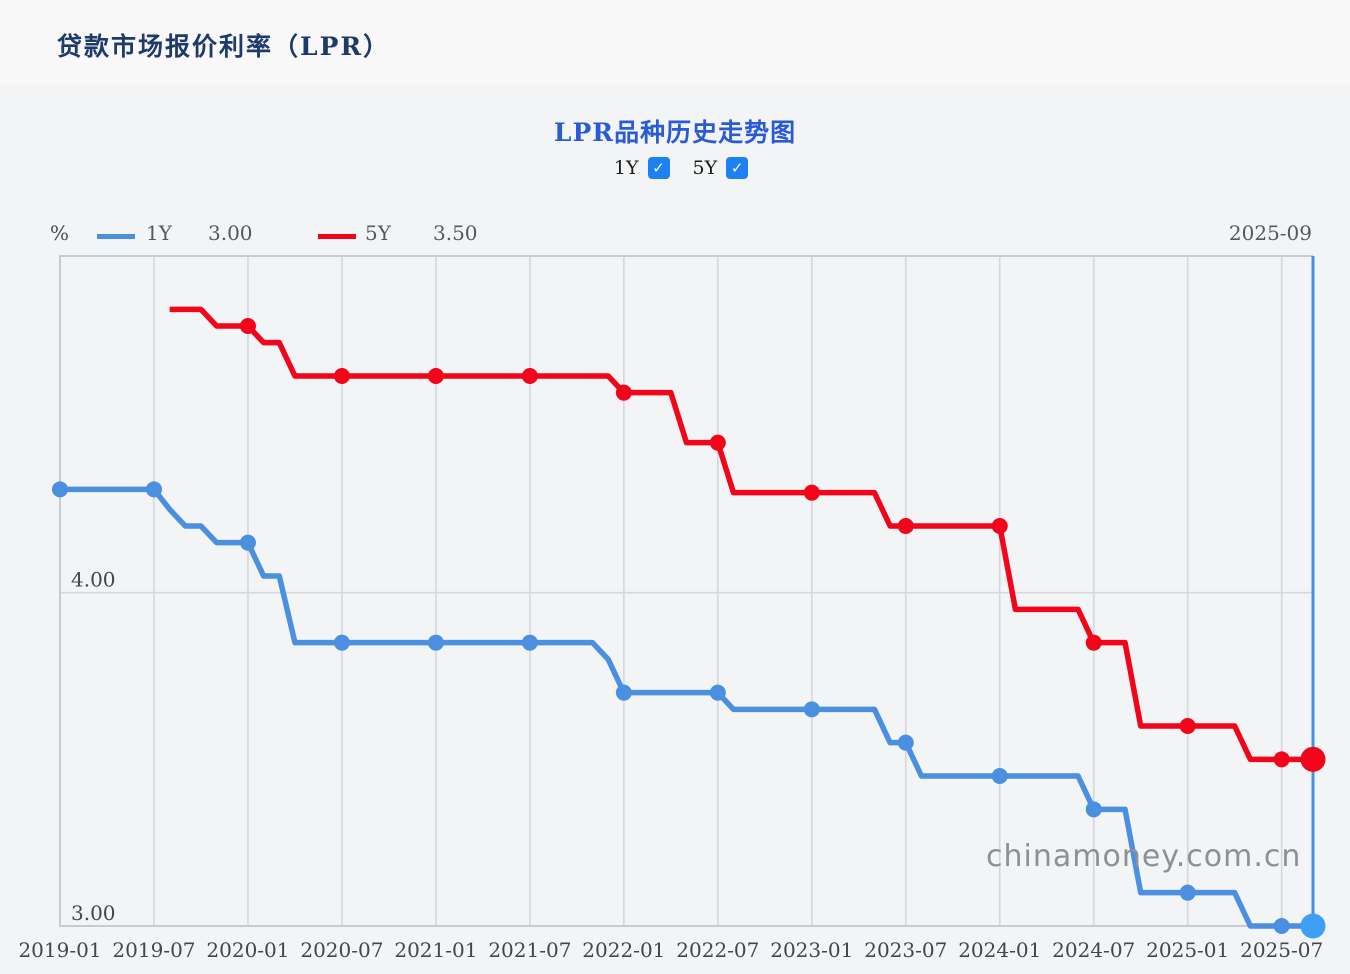  What do you see at coordinates (675, 132) in the screenshot?
I see `chart-title: LPR品种历史走势图` at bounding box center [675, 132].